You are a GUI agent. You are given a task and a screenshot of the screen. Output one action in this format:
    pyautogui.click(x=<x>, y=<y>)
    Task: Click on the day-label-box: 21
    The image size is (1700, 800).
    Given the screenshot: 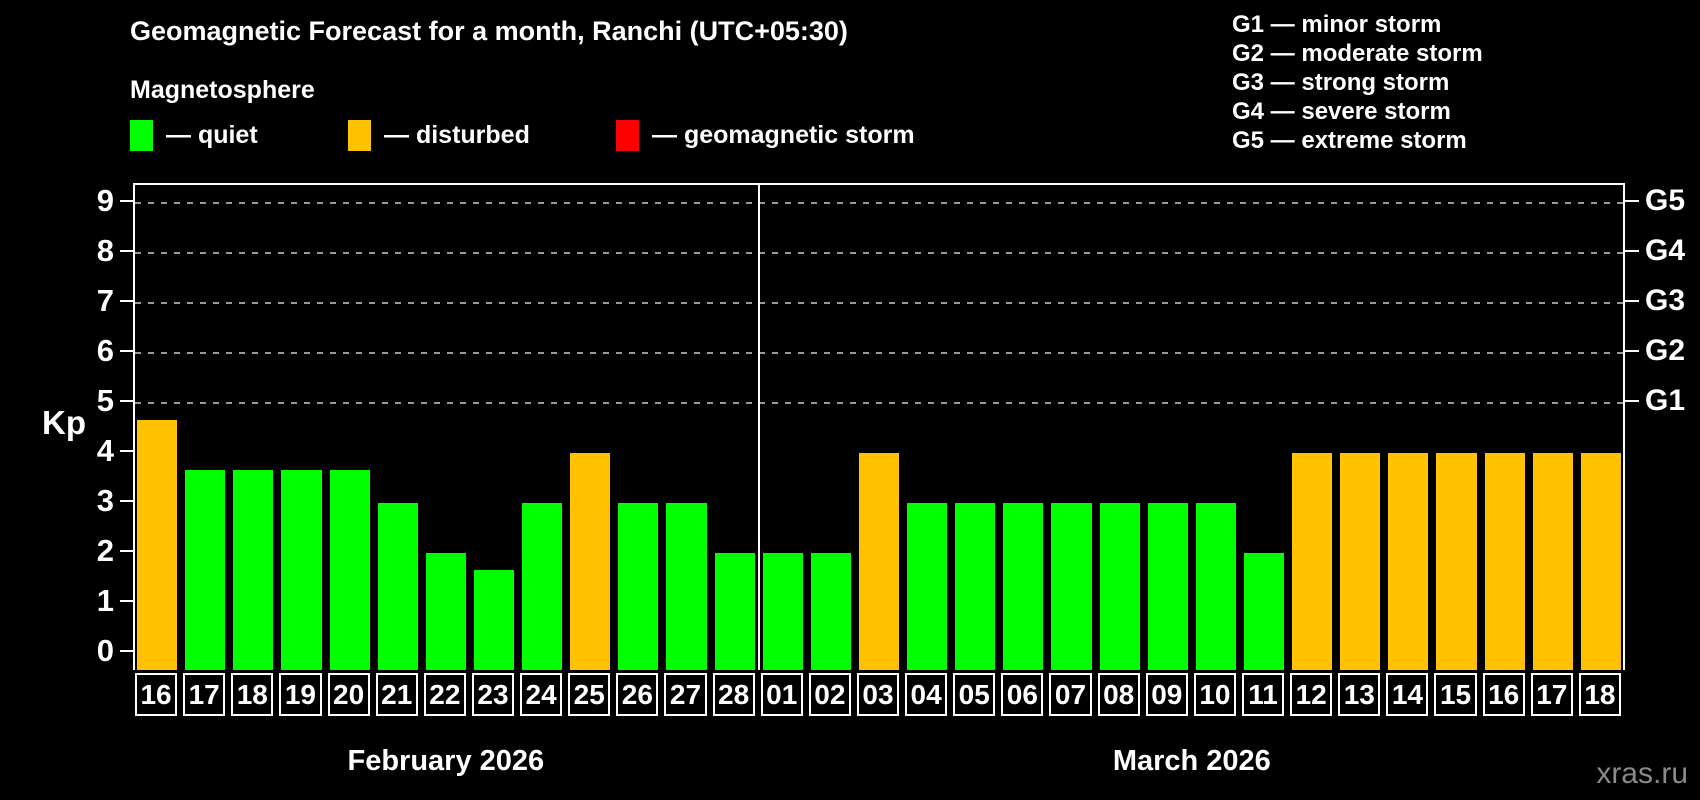 What is the action you would take?
    pyautogui.click(x=396, y=694)
    